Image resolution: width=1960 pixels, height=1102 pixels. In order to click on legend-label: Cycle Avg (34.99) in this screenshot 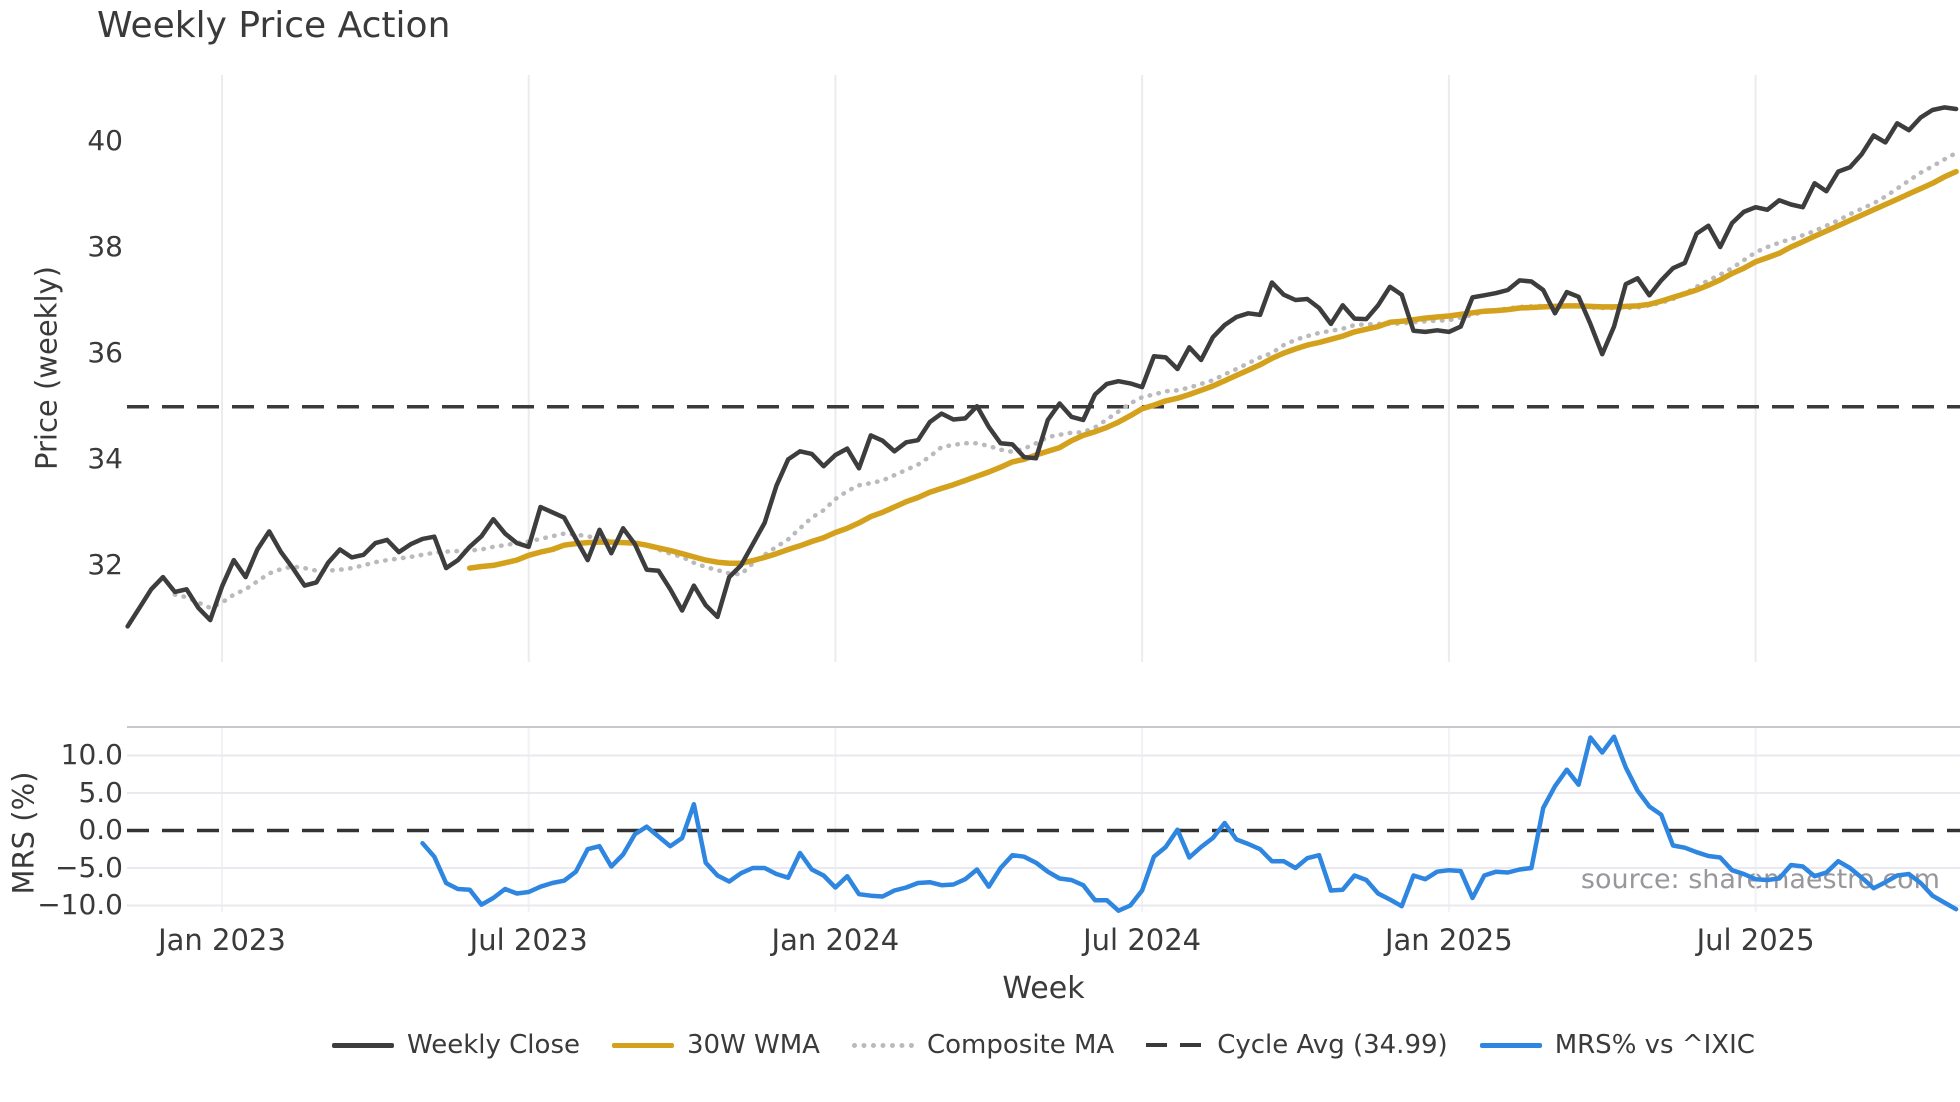, I will do `click(1332, 1045)`.